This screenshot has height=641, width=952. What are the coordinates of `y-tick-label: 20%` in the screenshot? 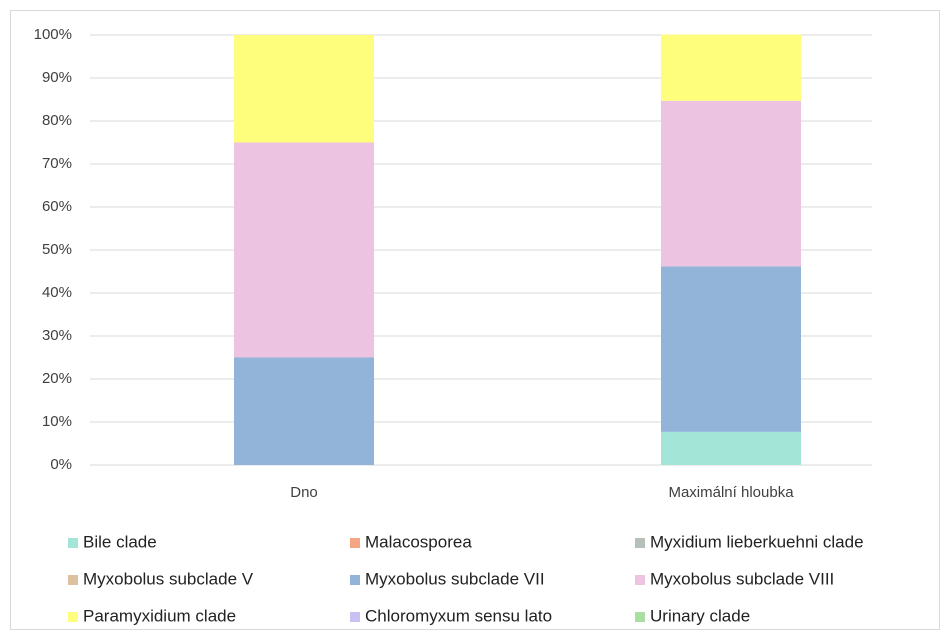 It's located at (57, 378).